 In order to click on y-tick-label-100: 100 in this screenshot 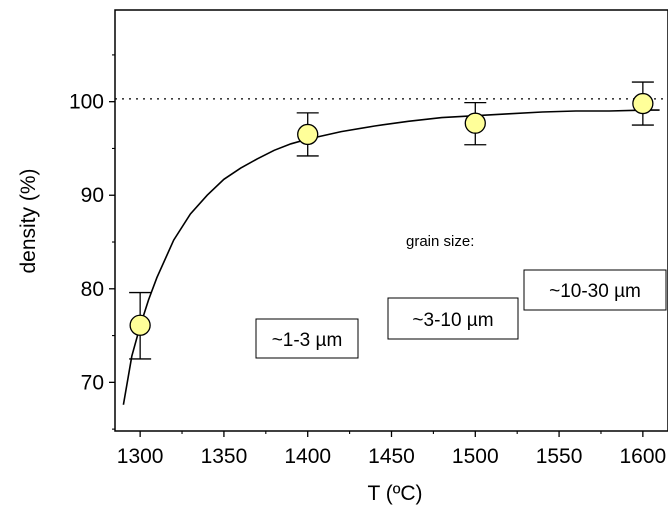, I will do `click(86, 102)`.